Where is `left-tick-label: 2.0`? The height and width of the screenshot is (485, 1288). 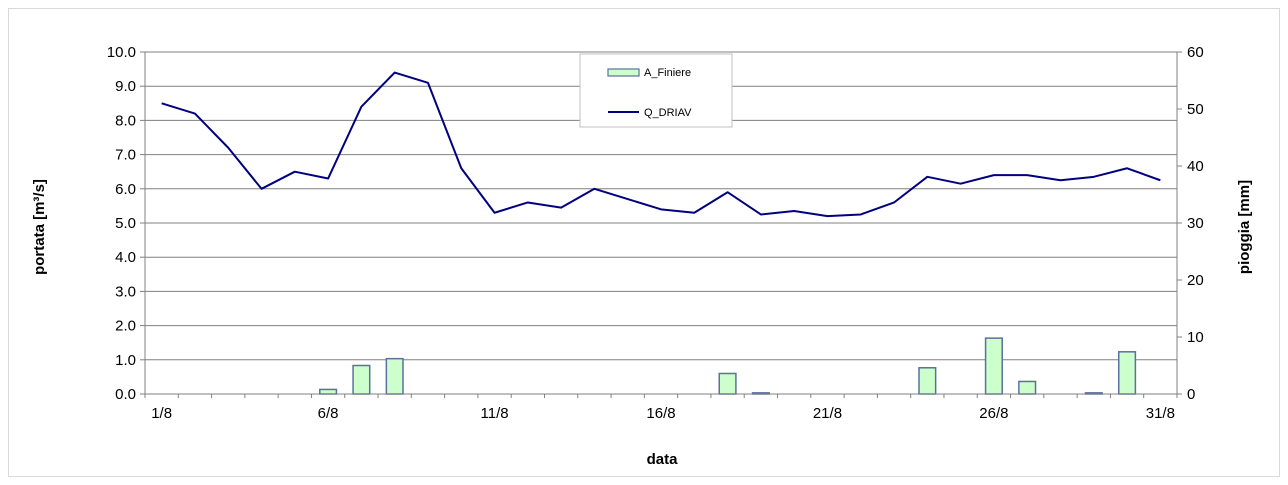 left-tick-label: 2.0 is located at coordinates (125, 326).